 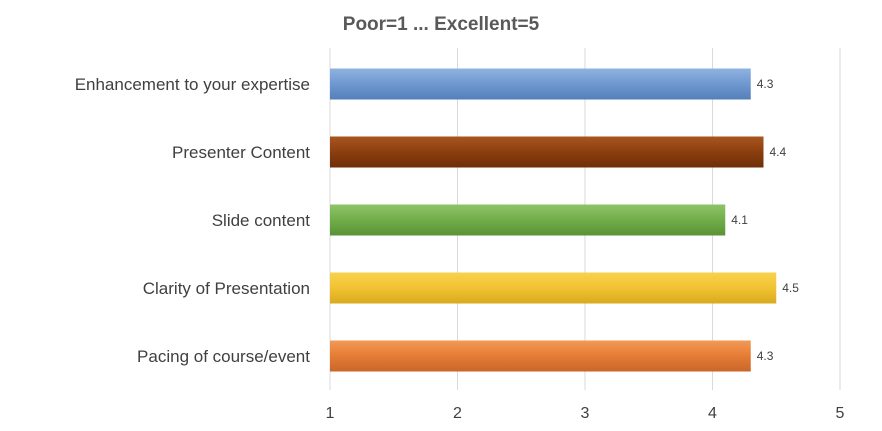 I want to click on x-axis-tick-labels: 1 2 3 4 5, so click(x=585, y=413).